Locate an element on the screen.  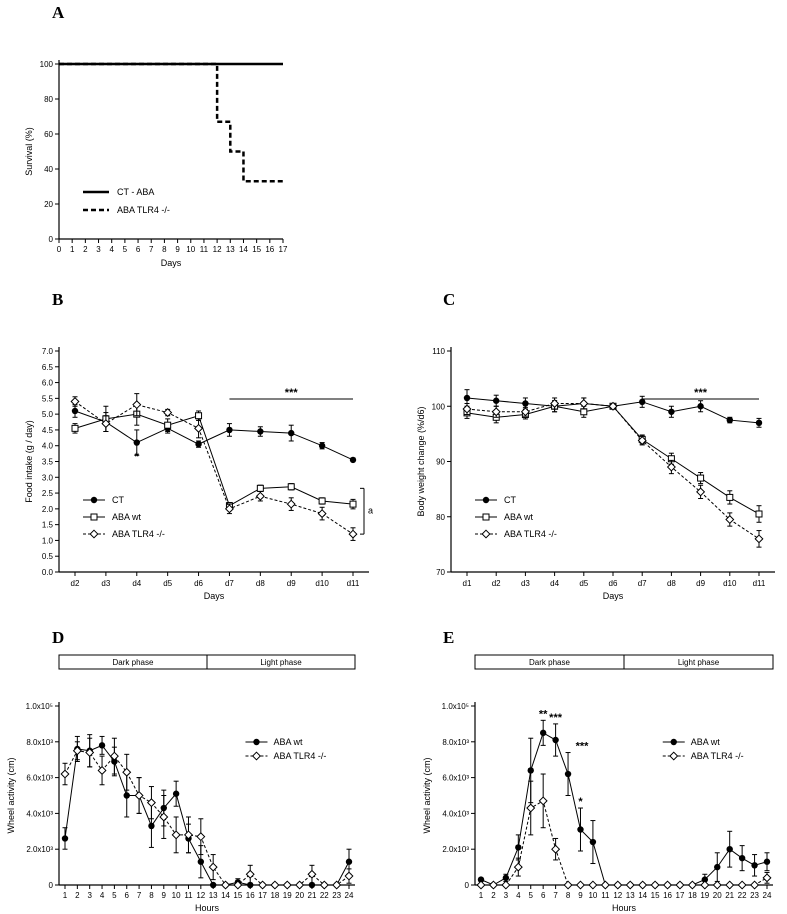
y-tick-label: 1.0x10⁵ is located at coordinates (455, 706).